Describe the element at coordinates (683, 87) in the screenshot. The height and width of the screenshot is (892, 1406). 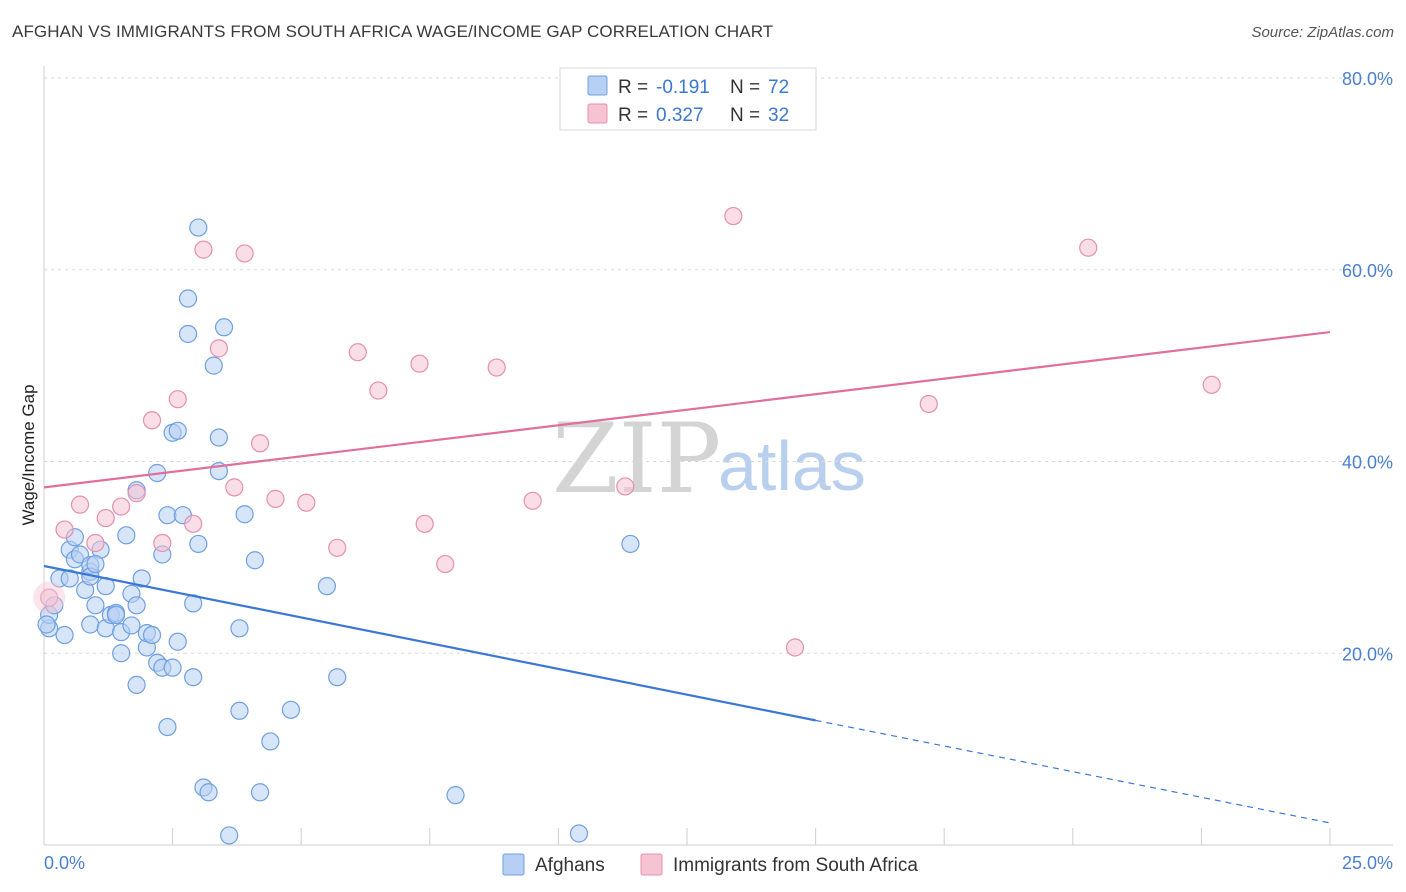
I see `legend-r-value-1: -0.191` at that location.